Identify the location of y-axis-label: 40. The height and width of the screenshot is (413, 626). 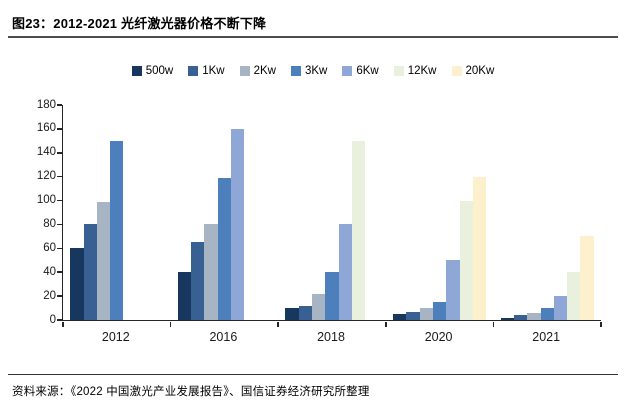
(49, 271).